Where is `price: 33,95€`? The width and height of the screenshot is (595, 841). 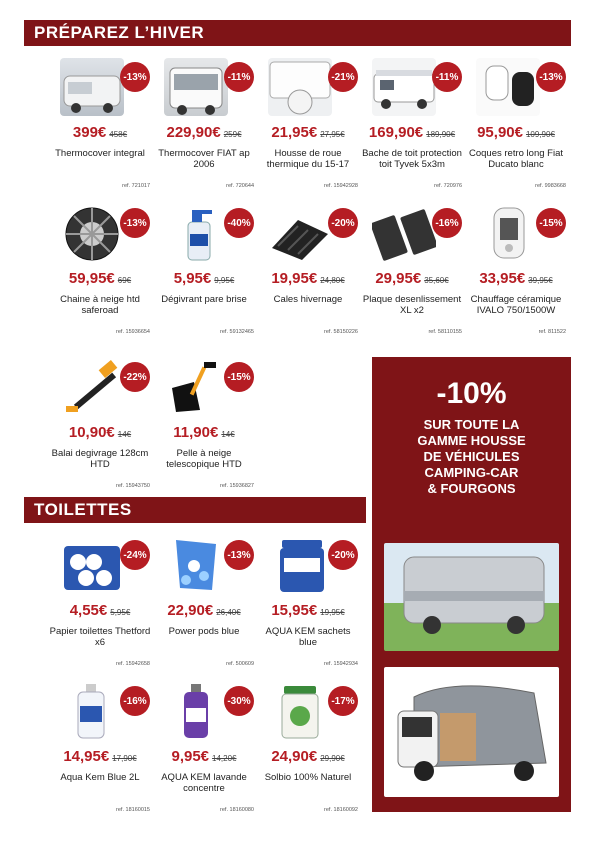 price: 33,95€ is located at coordinates (502, 278).